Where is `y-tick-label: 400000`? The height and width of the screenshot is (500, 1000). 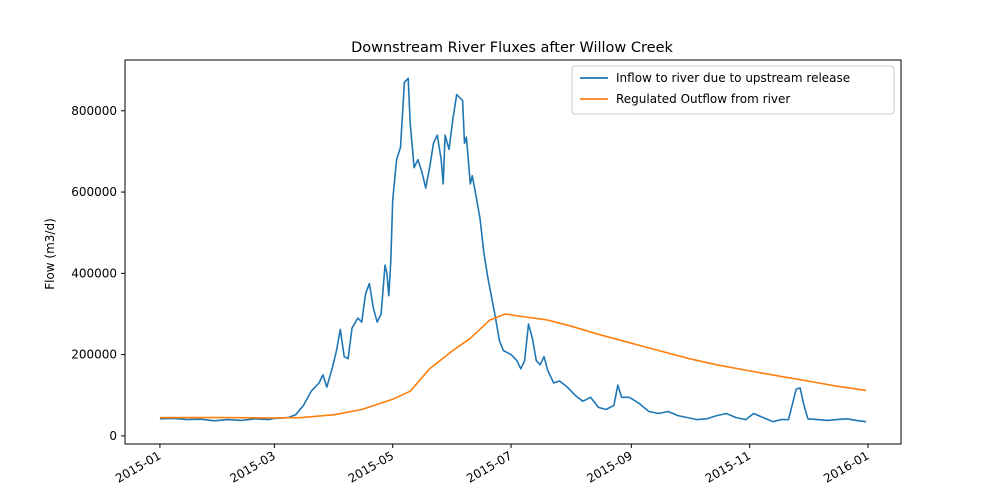 y-tick-label: 400000 is located at coordinates (94, 273).